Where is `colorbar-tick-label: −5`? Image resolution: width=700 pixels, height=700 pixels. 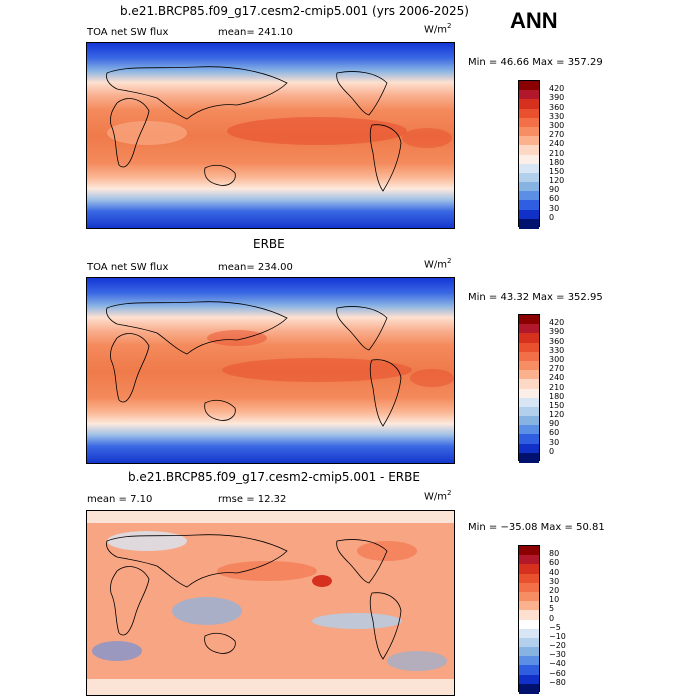 colorbar-tick-label: −5 is located at coordinates (555, 627).